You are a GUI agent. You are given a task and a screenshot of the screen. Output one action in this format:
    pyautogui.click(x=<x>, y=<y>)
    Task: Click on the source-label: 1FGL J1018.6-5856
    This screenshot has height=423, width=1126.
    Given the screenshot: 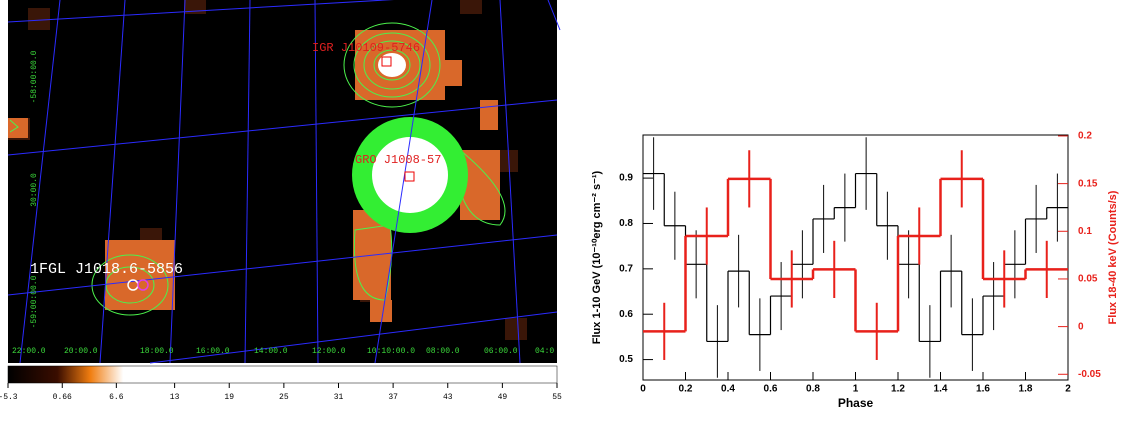 What is the action you would take?
    pyautogui.click(x=106, y=269)
    